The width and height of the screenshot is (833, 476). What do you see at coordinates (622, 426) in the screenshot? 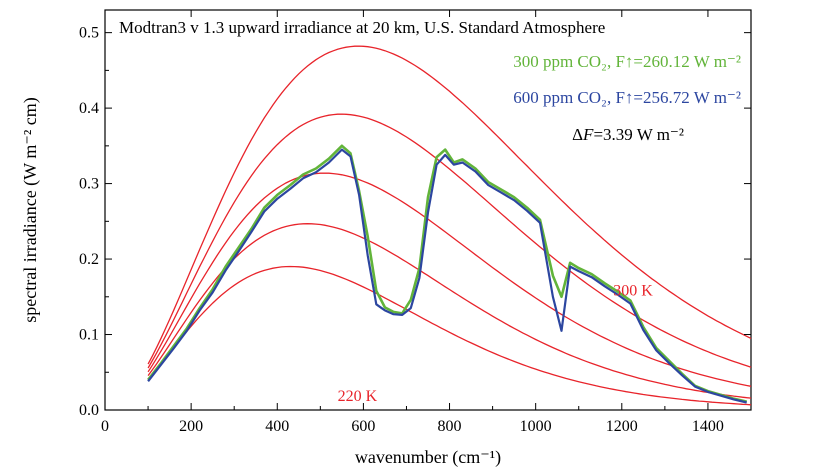
I see `x-tick-label: 1200` at bounding box center [622, 426].